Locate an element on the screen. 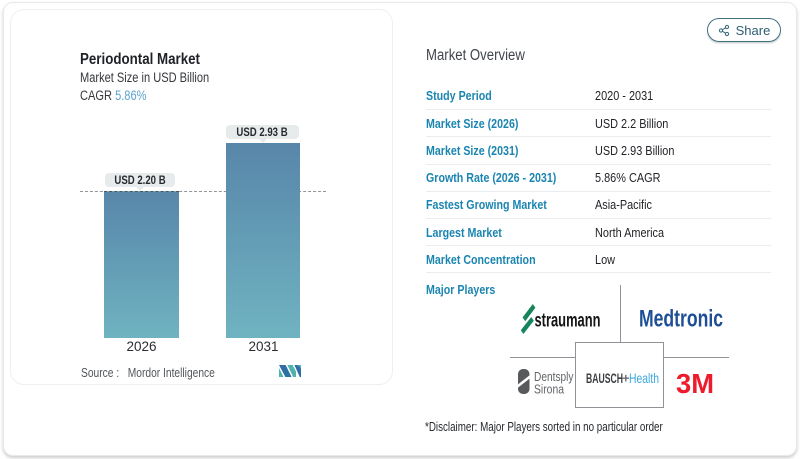  svg-text: Dentsply is located at coordinates (554, 377).